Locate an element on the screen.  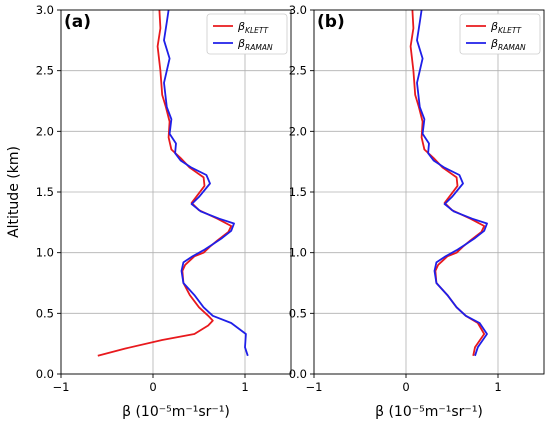
panel-label: (b) is located at coordinates (331, 22).